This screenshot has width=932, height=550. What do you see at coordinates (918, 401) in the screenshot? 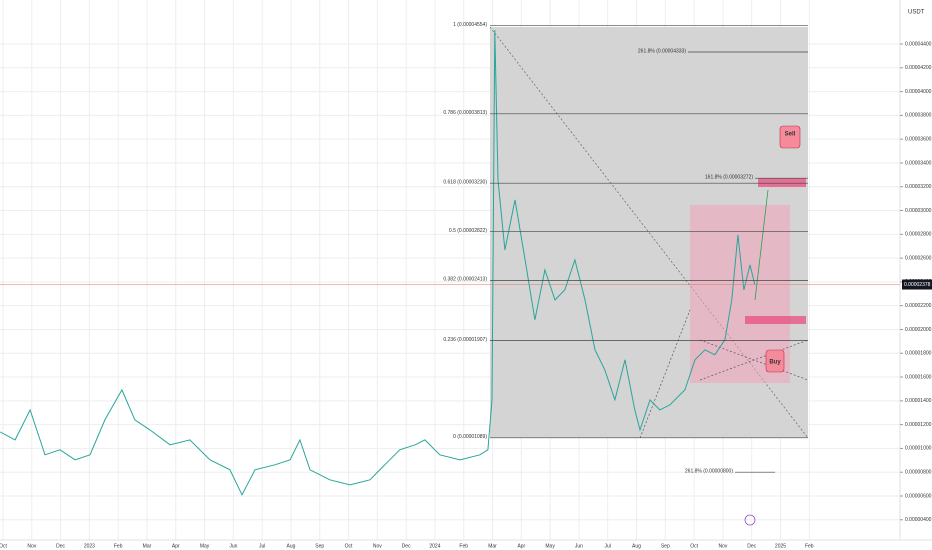
I see `y-tick-label: 0.00001400` at bounding box center [918, 401].